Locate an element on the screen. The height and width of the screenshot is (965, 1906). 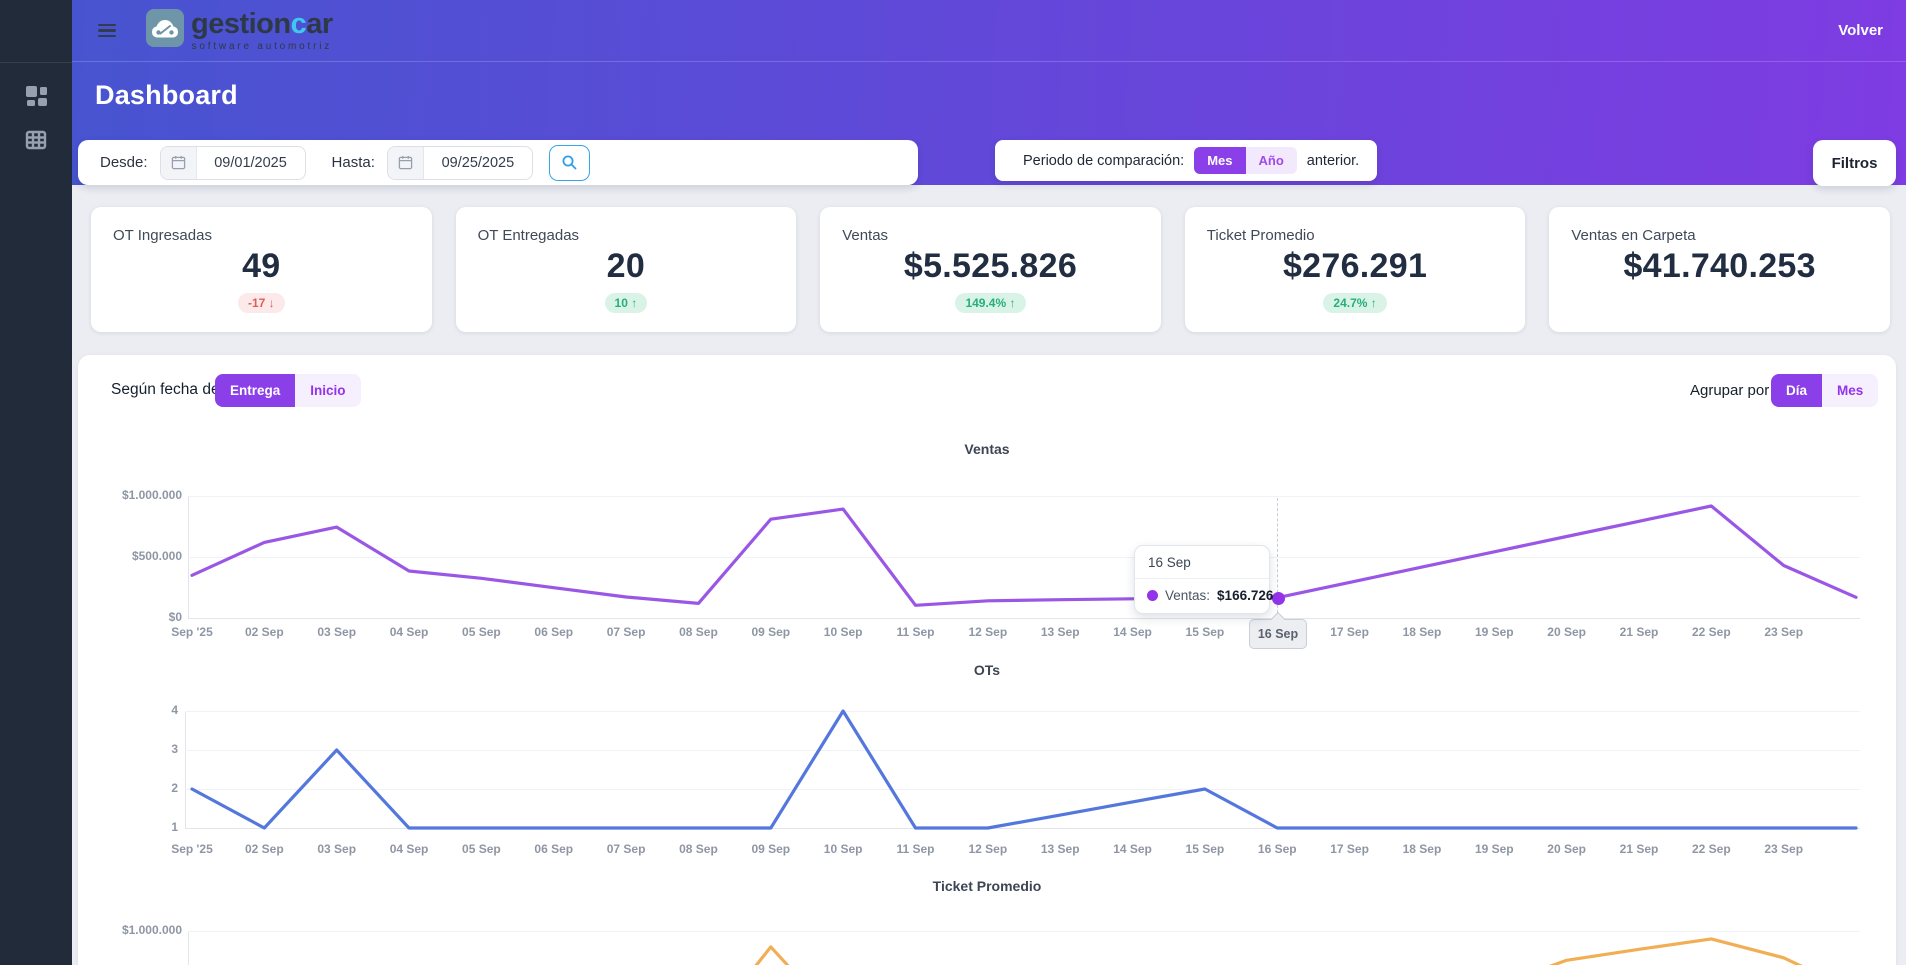
ots-x-axis-label: 05 Sep is located at coordinates (481, 849).